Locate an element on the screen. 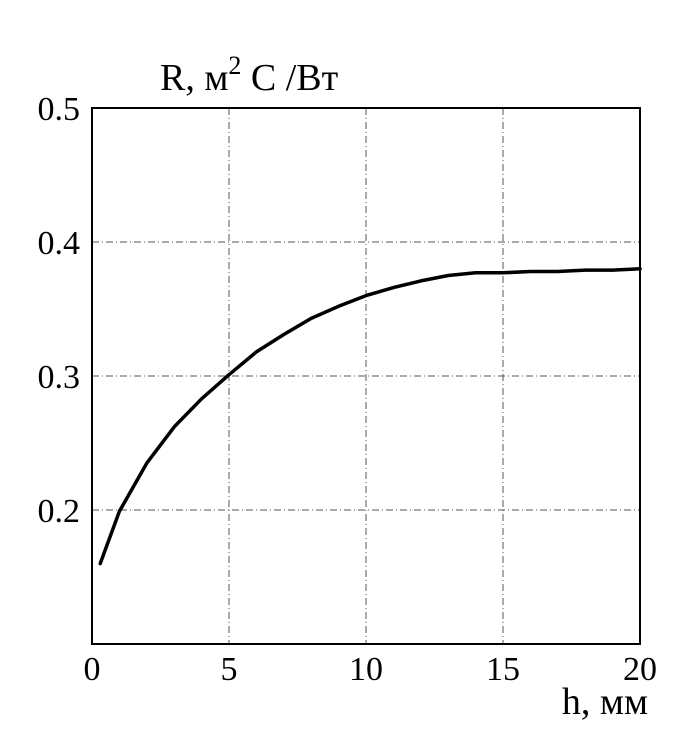 The image size is (692, 732). y-axis-title-rest: C /Вт is located at coordinates (289, 78).